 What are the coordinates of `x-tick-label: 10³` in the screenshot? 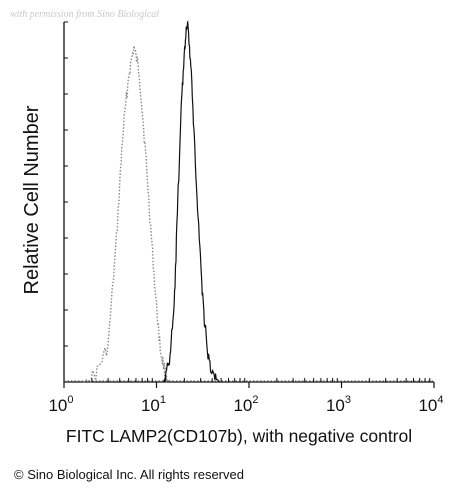 It's located at (338, 404).